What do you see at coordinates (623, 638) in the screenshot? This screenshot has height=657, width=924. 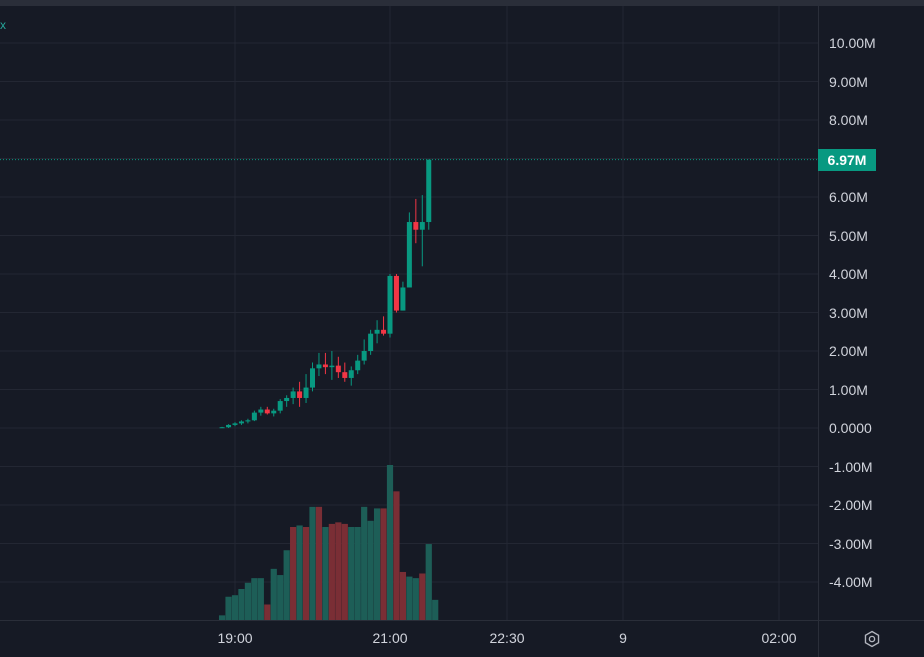 I see `time-tick-label: 9` at bounding box center [623, 638].